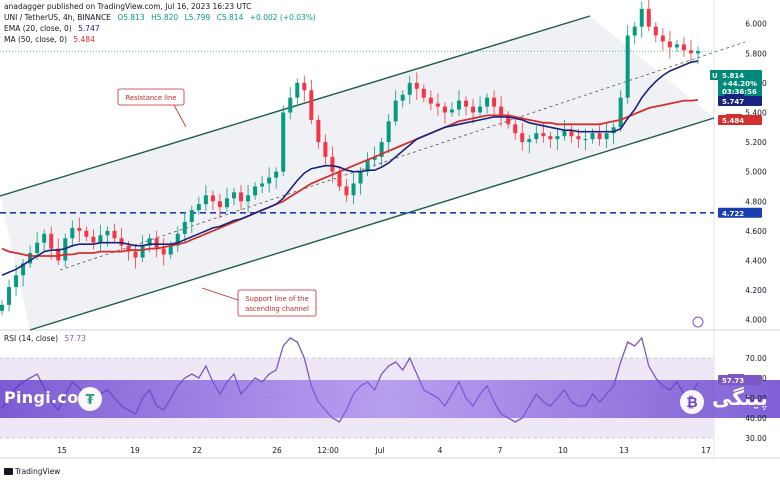  I want to click on tether-glyph: ₮, so click(89, 400).